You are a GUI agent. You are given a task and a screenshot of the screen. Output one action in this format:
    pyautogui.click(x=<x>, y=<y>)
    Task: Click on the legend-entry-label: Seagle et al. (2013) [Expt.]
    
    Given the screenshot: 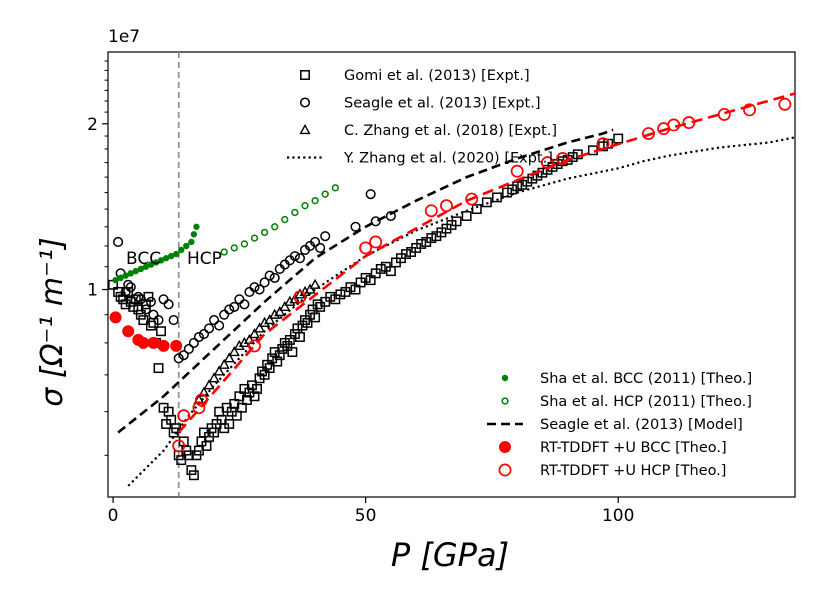 What is the action you would take?
    pyautogui.click(x=442, y=104)
    